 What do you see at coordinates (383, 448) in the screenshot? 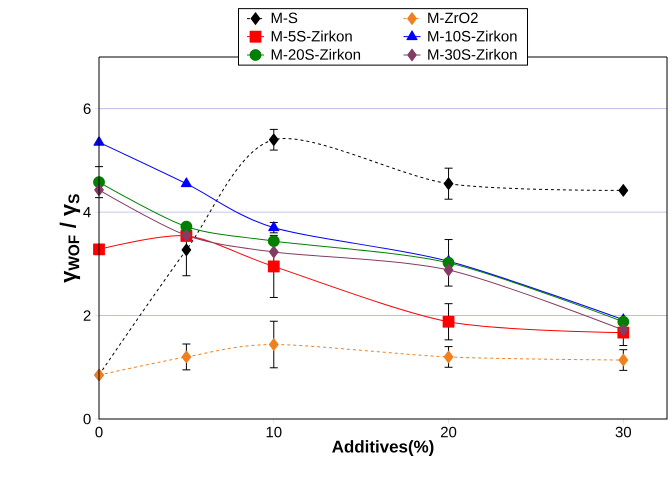
I see `x-axis-title: Additives(%)` at bounding box center [383, 448].